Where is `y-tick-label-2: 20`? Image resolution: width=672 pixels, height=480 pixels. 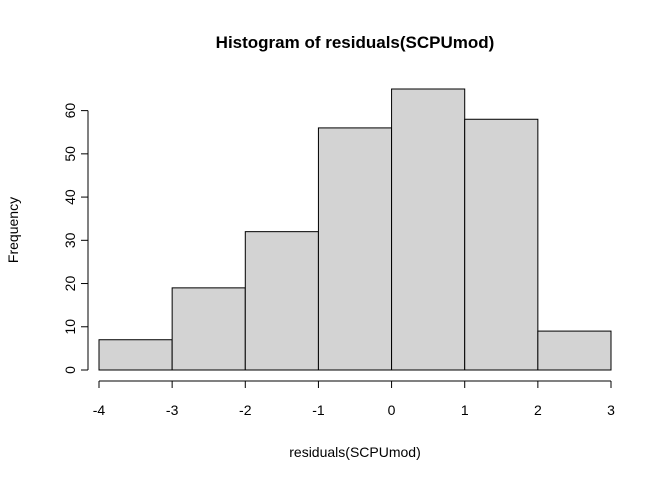
y-tick-label-2: 20 is located at coordinates (70, 284).